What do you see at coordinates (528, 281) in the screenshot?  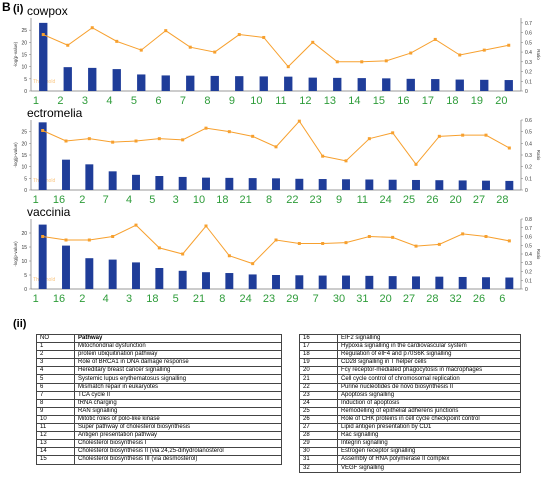 I see `y2-tick-label: 0.1` at bounding box center [528, 281].